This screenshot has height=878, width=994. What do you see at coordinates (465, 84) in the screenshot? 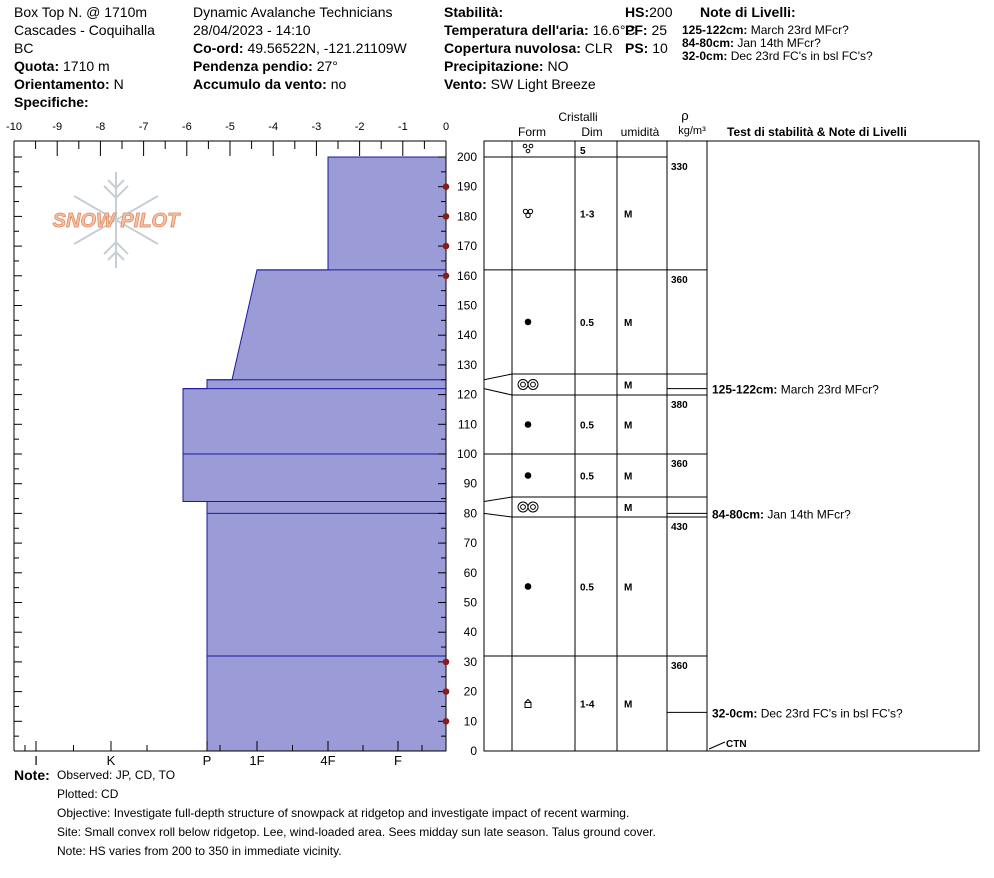
I see `wind-label: Vento:` at bounding box center [465, 84].